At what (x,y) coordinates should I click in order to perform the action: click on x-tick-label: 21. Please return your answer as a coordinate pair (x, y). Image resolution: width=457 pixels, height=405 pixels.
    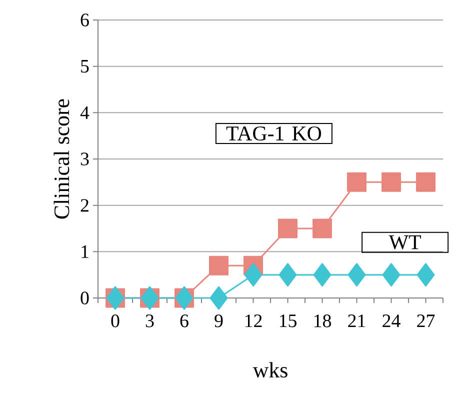
    Looking at the image, I should click on (357, 321).